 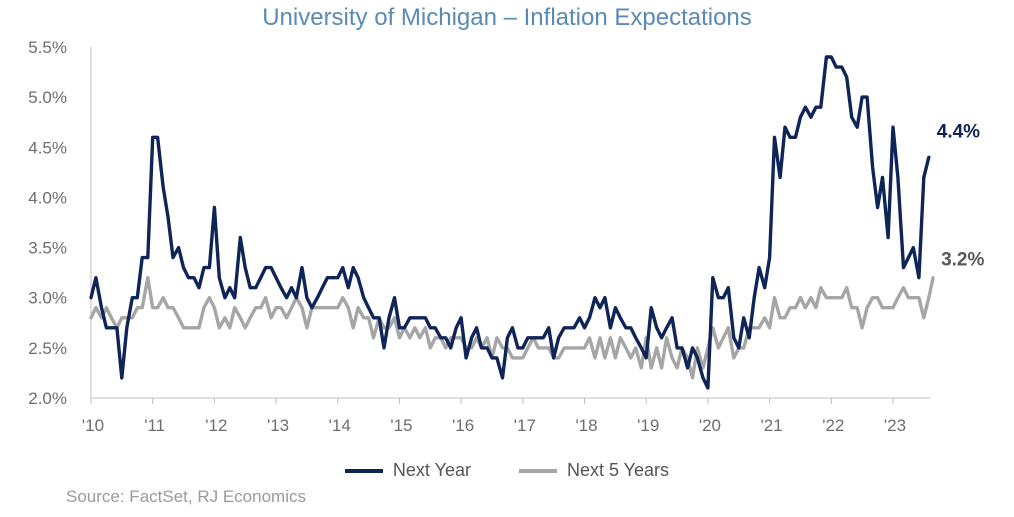 What do you see at coordinates (47, 298) in the screenshot?
I see `y-tick-label: 3.0%` at bounding box center [47, 298].